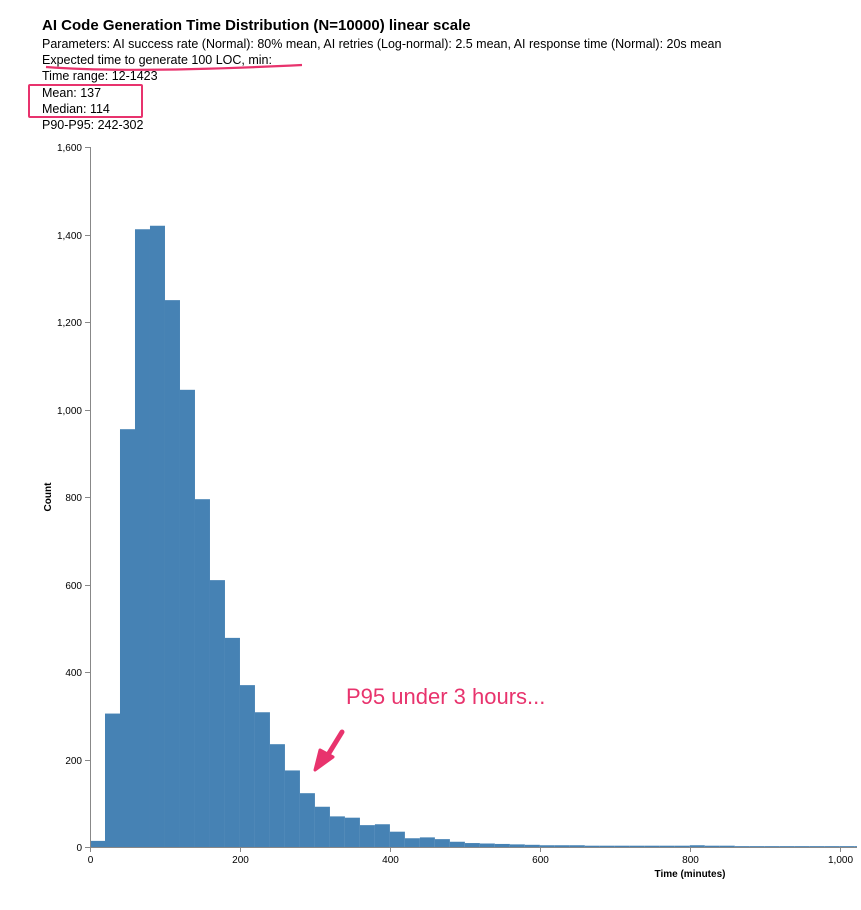 Image resolution: width=861 pixels, height=910 pixels. Describe the element at coordinates (79, 848) in the screenshot. I see `y-tick-label: 0` at that location.